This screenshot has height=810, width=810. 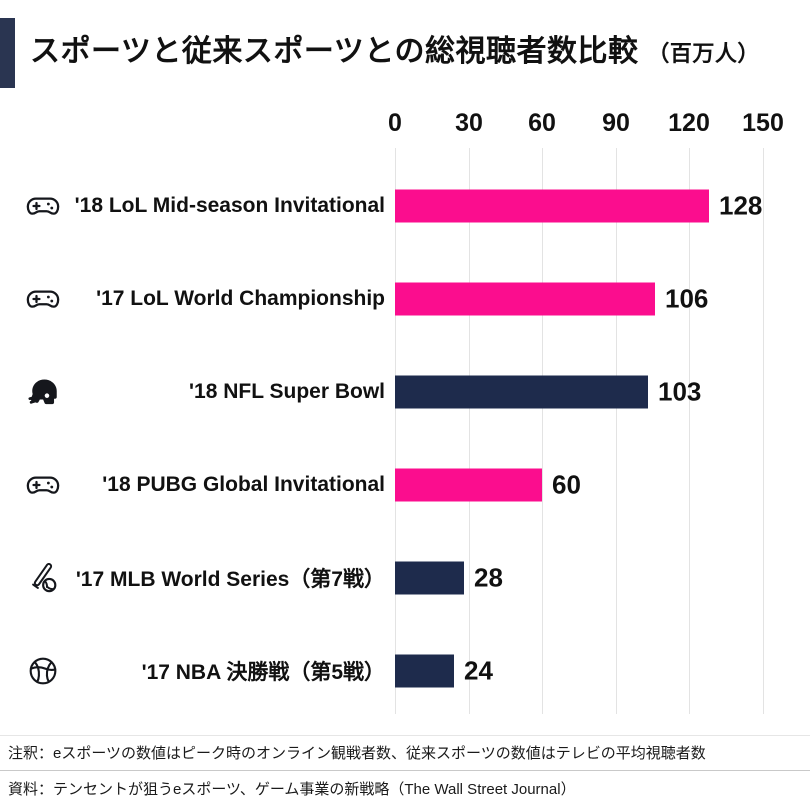 I want to click on chart-row: '17 LoL World Championship 106, so click(x=405, y=299).